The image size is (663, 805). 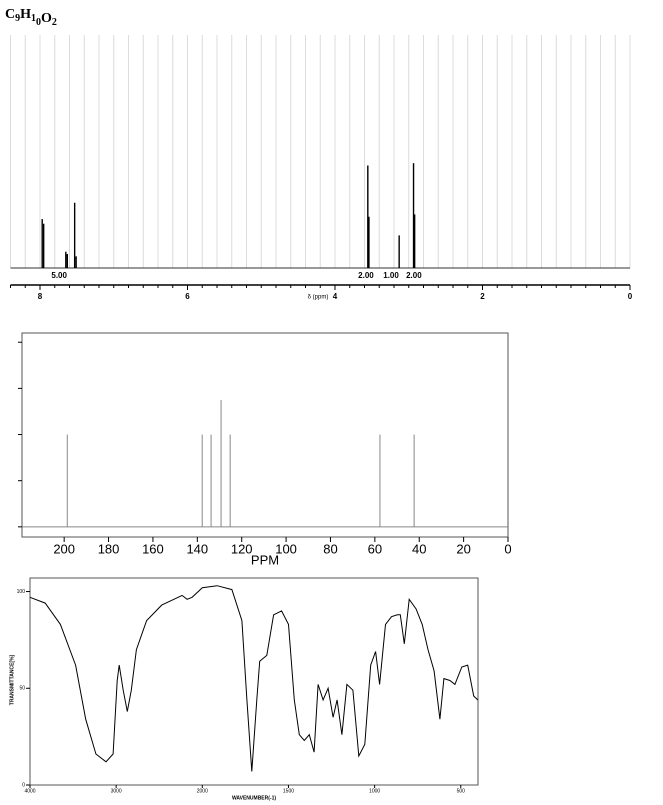 I want to click on x-tick-label: 4000, so click(x=29, y=791).